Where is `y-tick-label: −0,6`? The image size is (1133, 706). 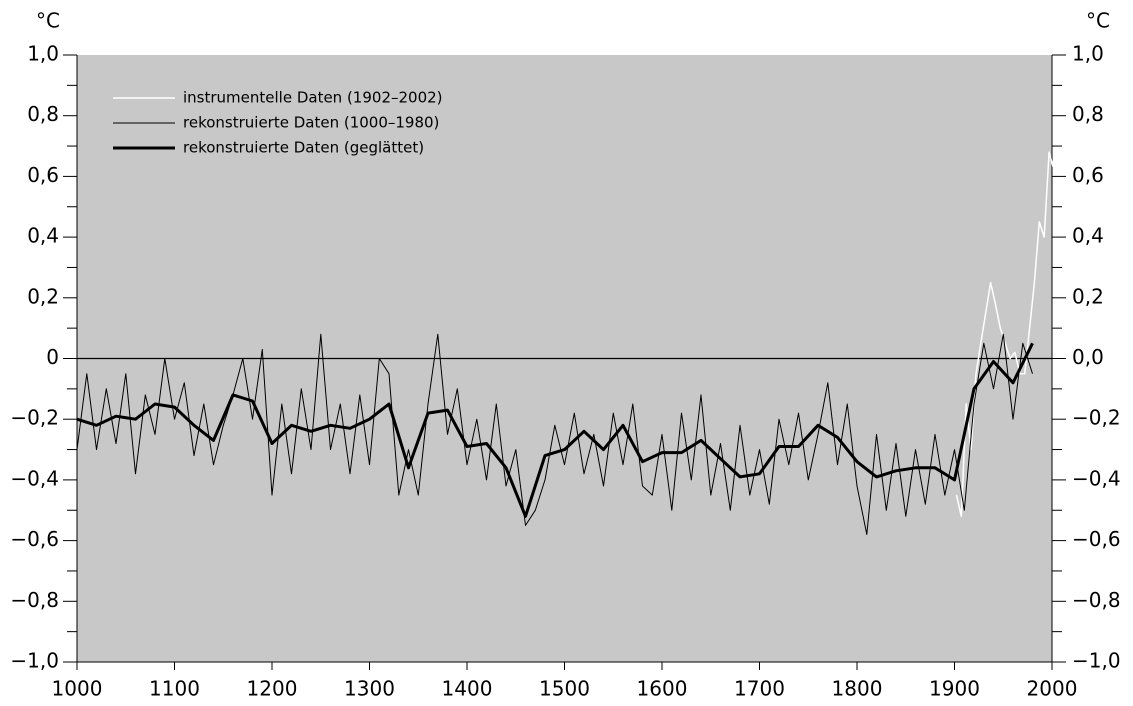 y-tick-label: −0,6 is located at coordinates (34, 539).